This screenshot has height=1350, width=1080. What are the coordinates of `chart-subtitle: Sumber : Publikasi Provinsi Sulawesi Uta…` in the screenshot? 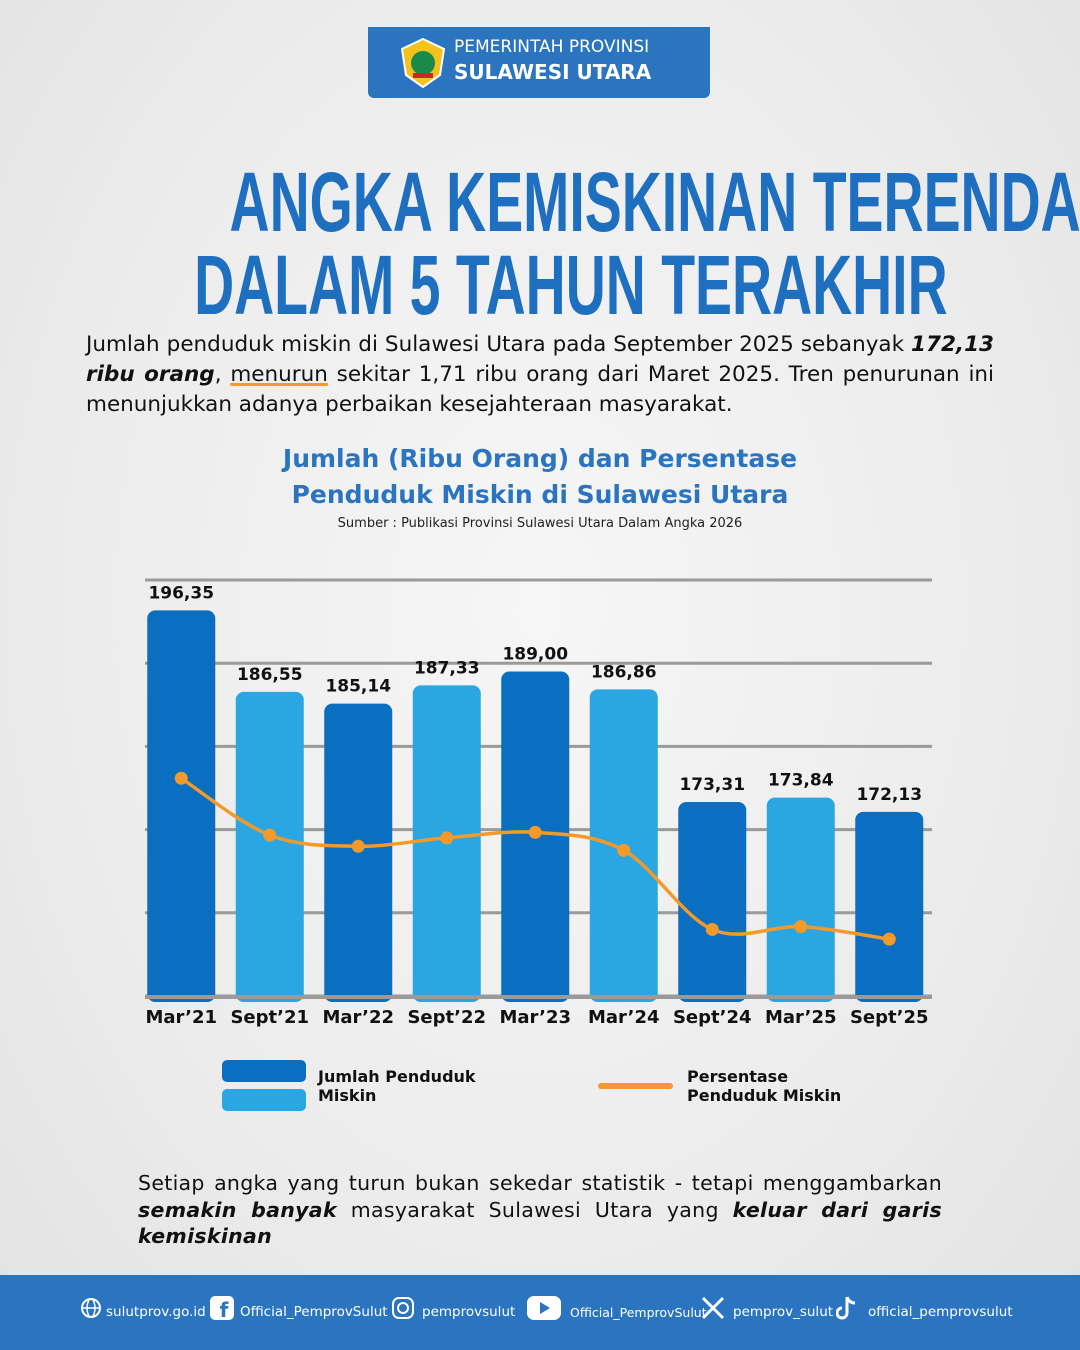 It's located at (540, 523).